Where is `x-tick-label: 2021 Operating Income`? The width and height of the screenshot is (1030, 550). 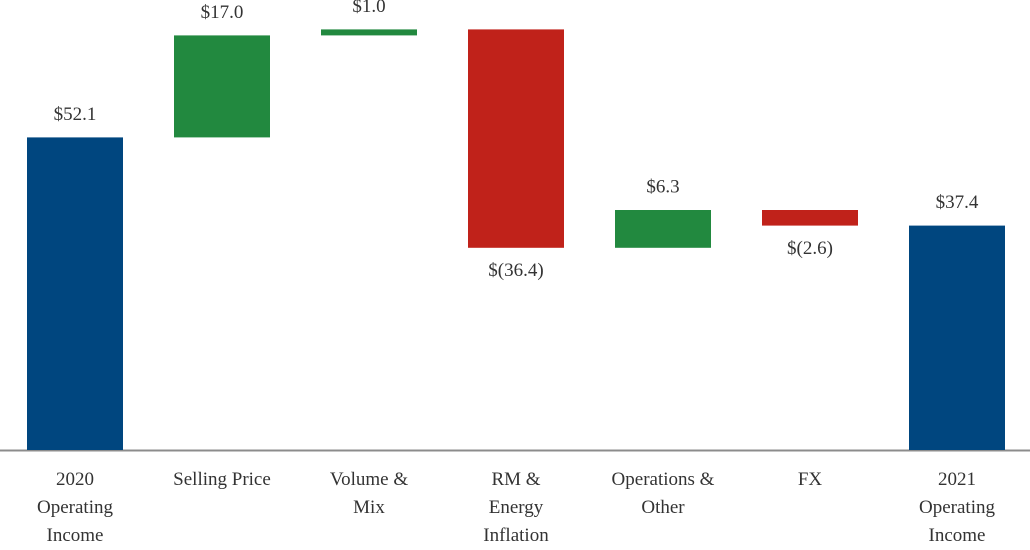 x-tick-label: 2021 Operating Income is located at coordinates (957, 507).